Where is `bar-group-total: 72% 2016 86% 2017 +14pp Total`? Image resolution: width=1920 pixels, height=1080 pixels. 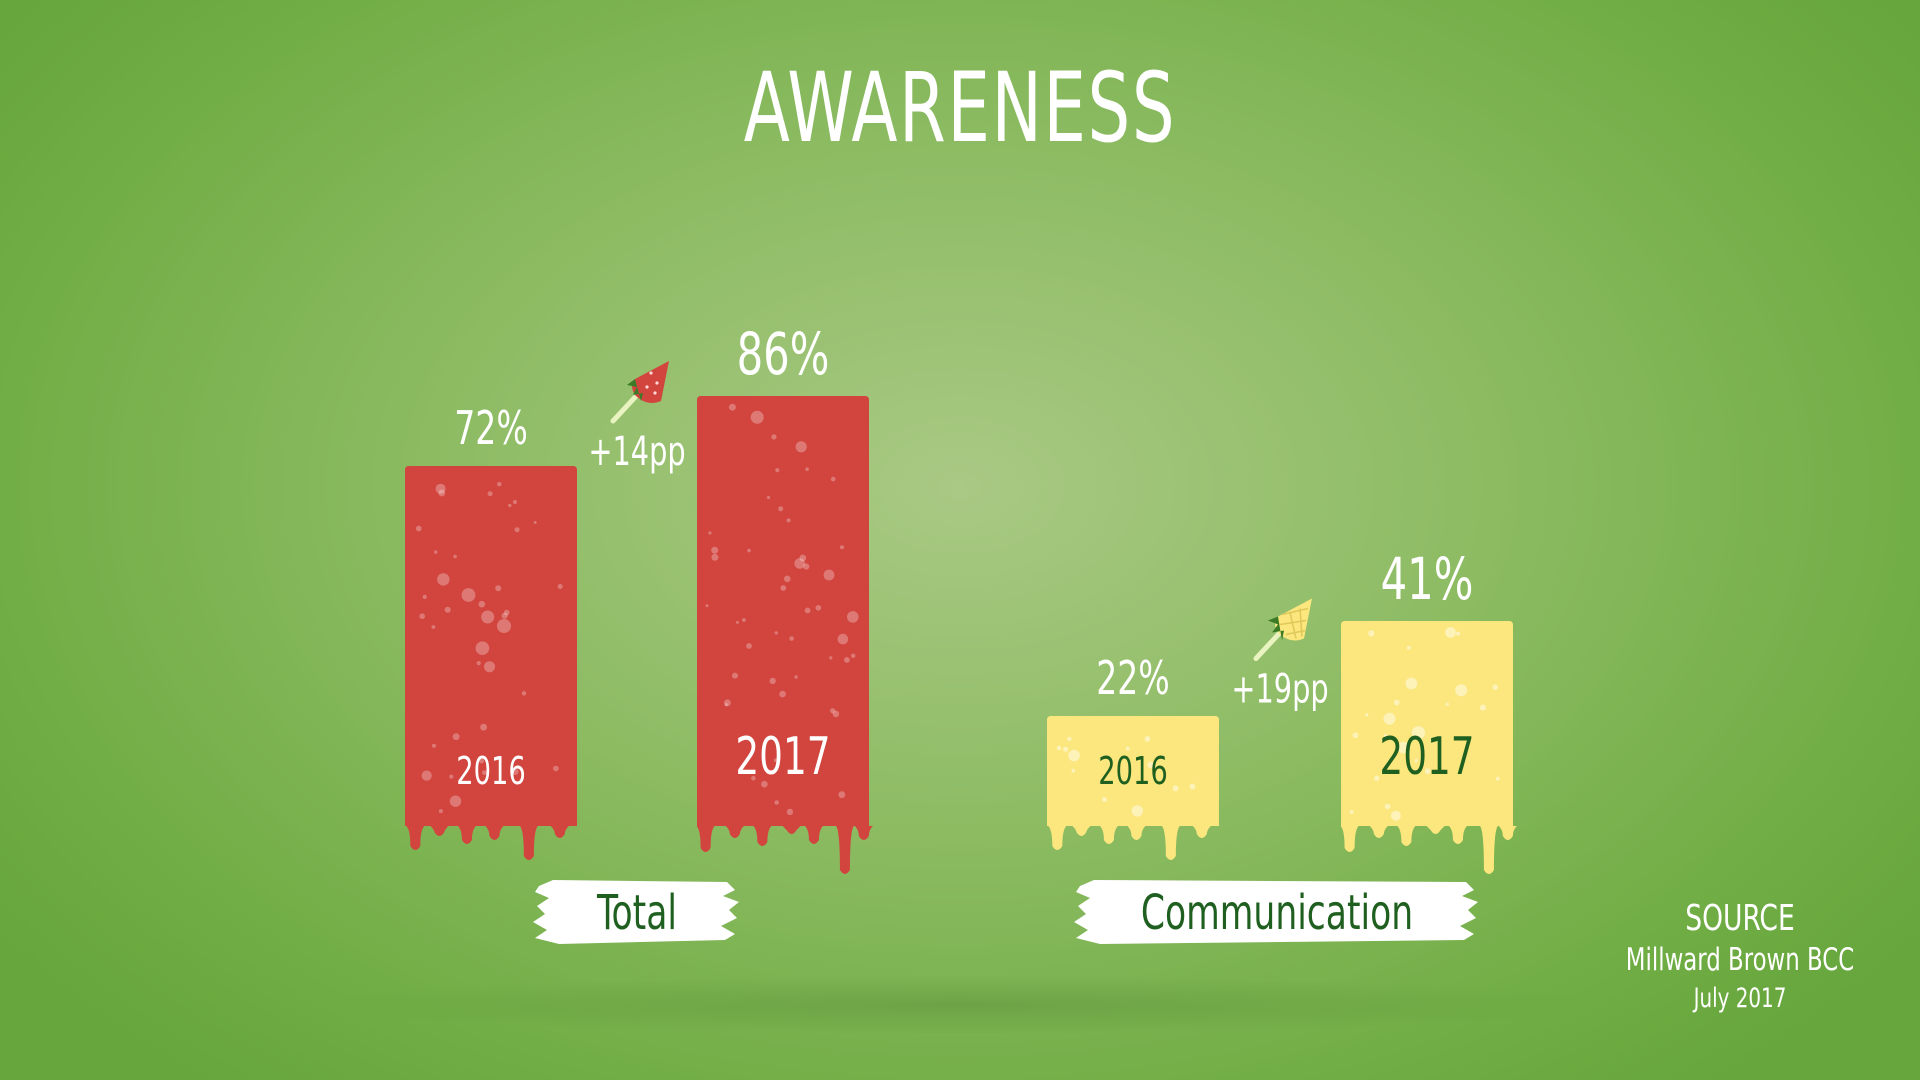
bar-group-total: 72% 2016 86% 2017 +14pp Total is located at coordinates (639, 632).